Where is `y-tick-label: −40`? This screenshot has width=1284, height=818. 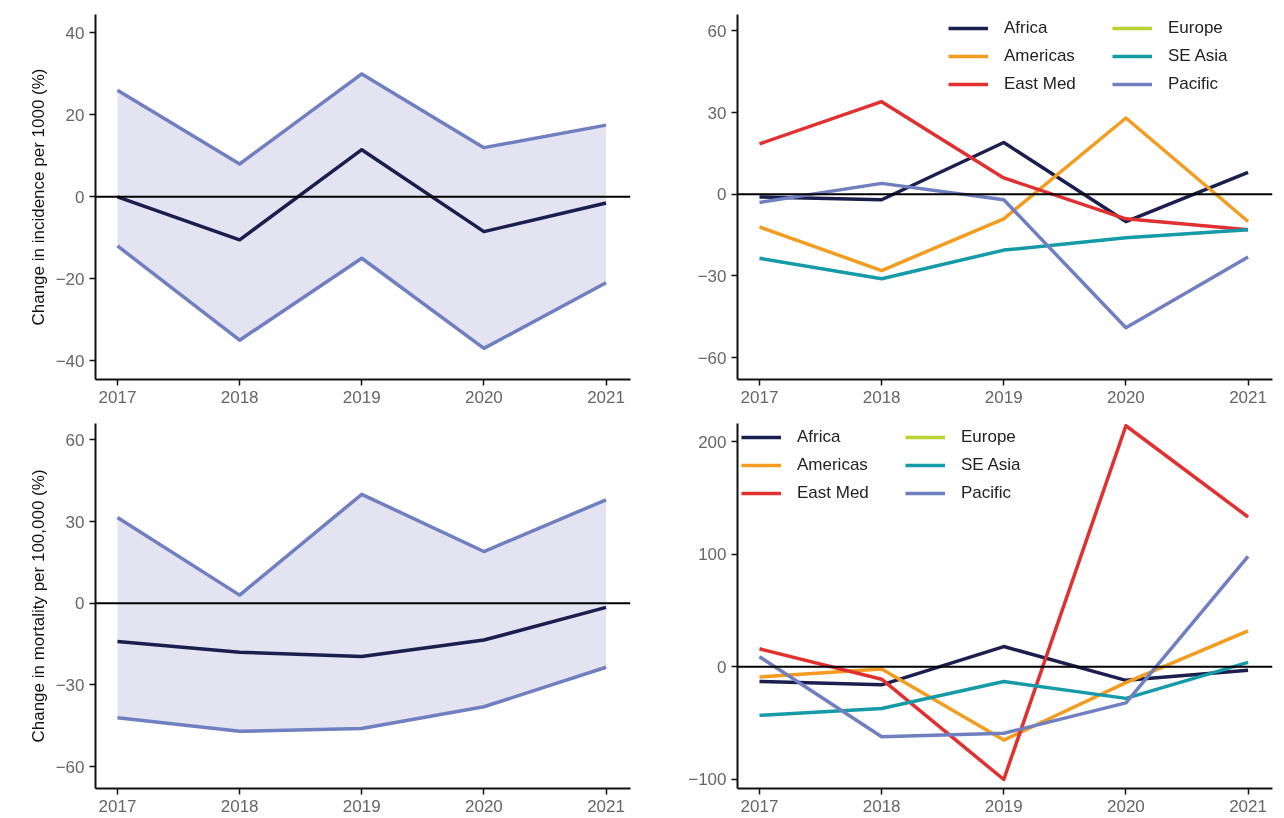 y-tick-label: −40 is located at coordinates (70, 361).